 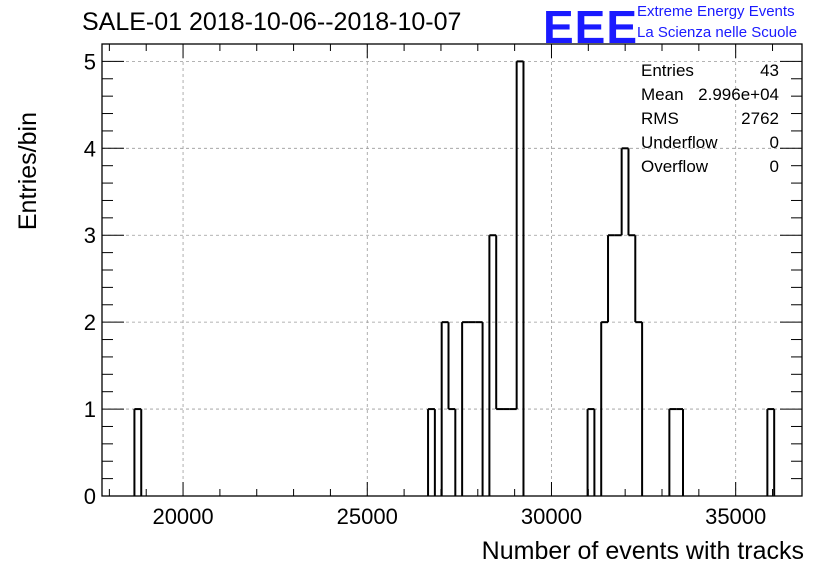 I want to click on y-tick-label: 1, so click(x=90, y=409).